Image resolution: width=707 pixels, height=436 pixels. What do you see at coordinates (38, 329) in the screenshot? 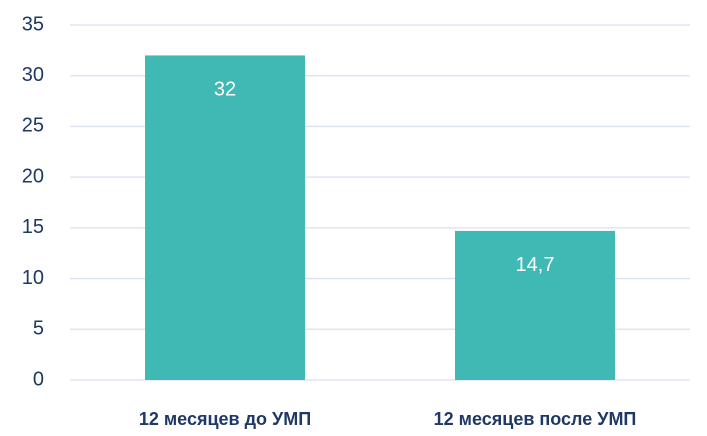
I see `y-tick-label: 5` at bounding box center [38, 329].